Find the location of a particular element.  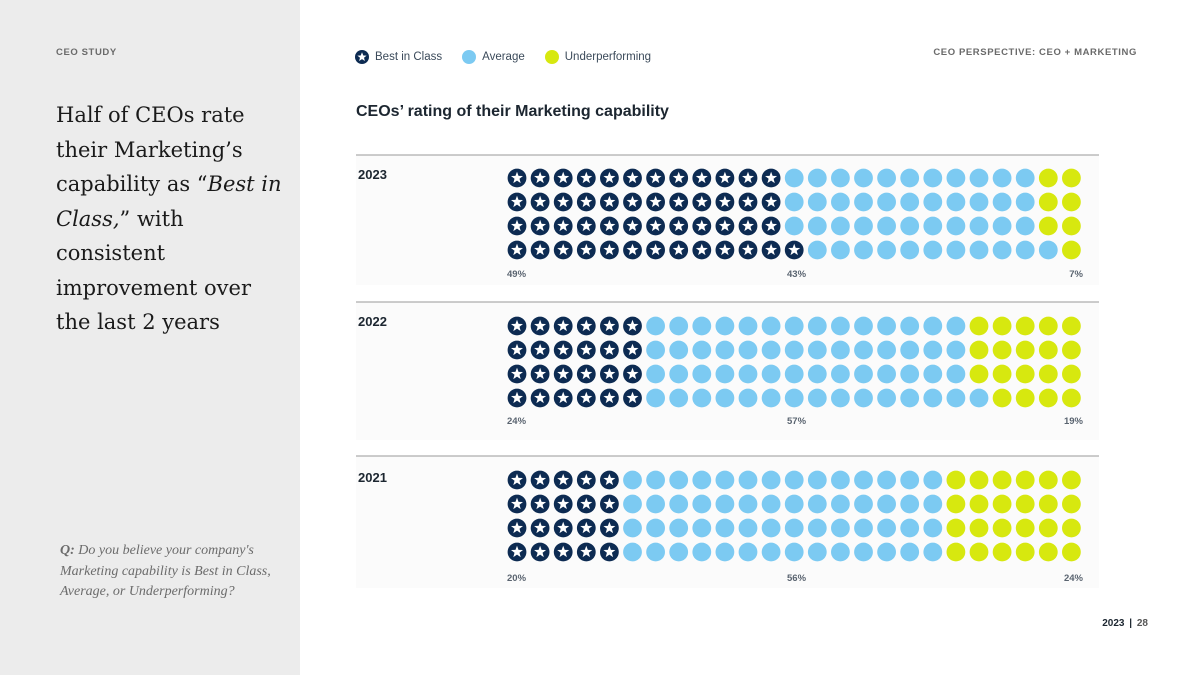

page-number: 2023 | 28 is located at coordinates (1125, 623).